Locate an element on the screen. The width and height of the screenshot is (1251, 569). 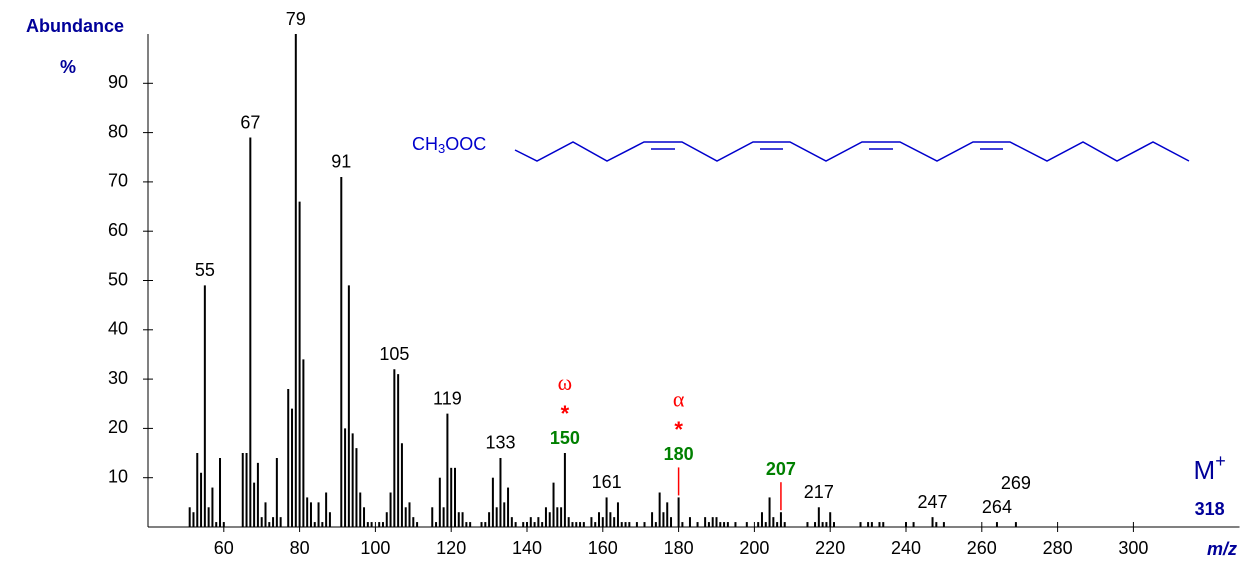
structure: CH3OOC is located at coordinates (801, 148).